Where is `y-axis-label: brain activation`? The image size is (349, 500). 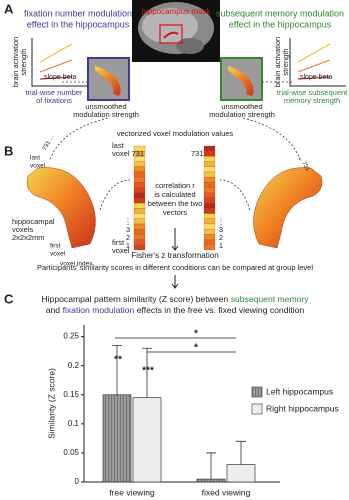
y-axis-label: brain activation is located at coordinates (277, 62).